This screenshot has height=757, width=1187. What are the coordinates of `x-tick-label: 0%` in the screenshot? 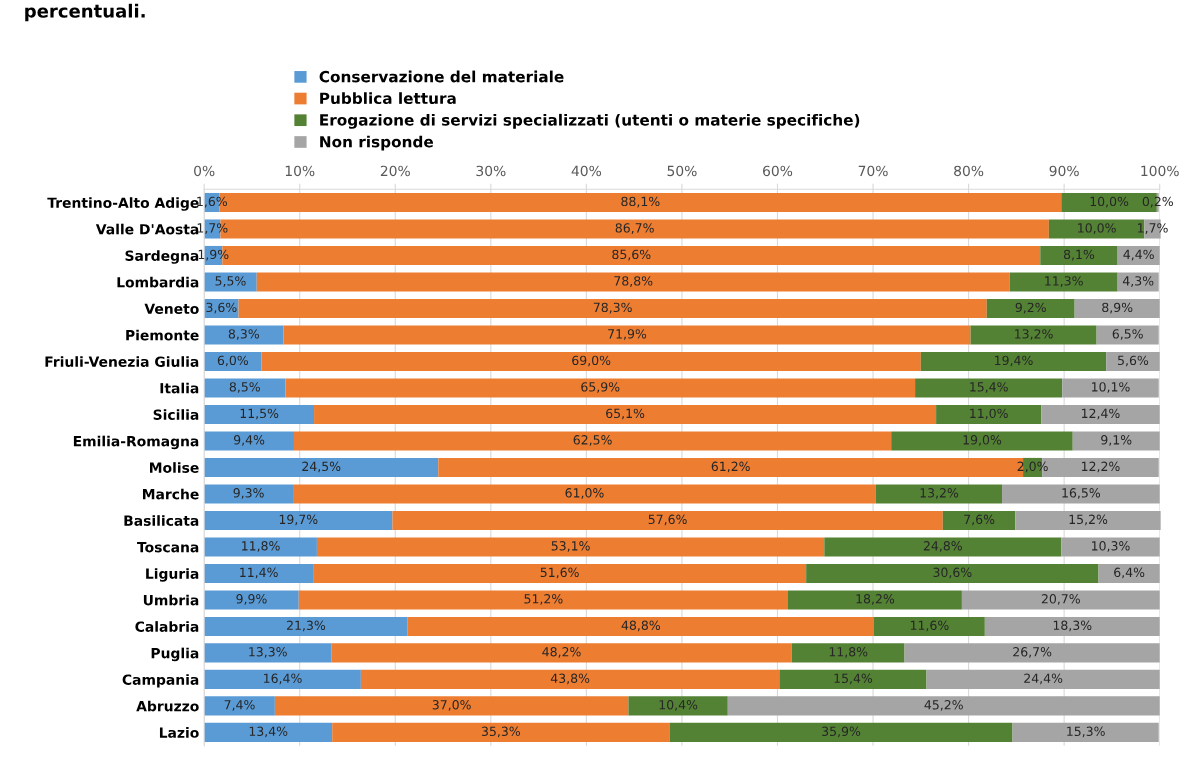 It's located at (204, 171).